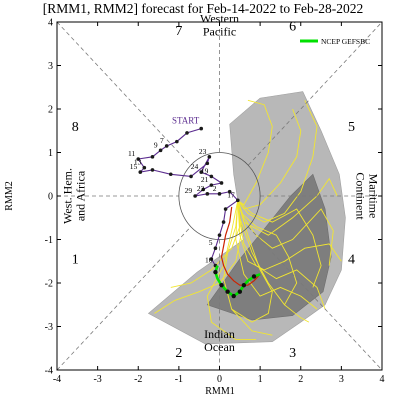 The image size is (400, 400). Describe the element at coordinates (50, 153) in the screenshot. I see `y-tick-label-1: 1` at that location.